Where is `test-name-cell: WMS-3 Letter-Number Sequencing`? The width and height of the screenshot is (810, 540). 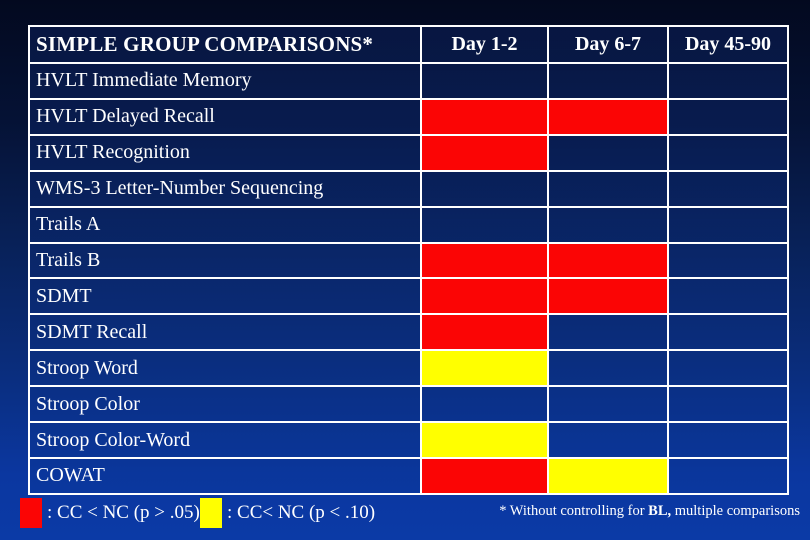
test-name-cell: WMS-3 Letter-Number Sequencing is located at coordinates (225, 188).